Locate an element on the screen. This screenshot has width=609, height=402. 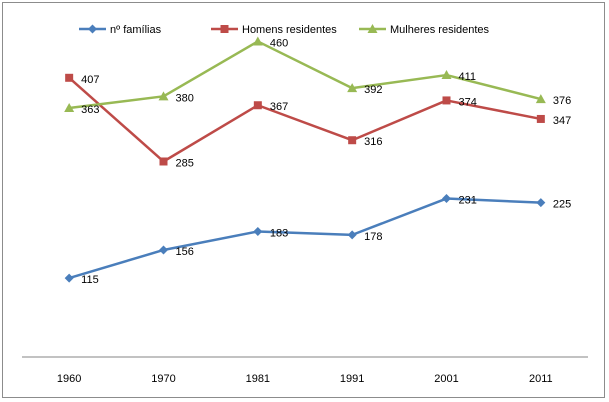
data-label: 178 is located at coordinates (373, 237).